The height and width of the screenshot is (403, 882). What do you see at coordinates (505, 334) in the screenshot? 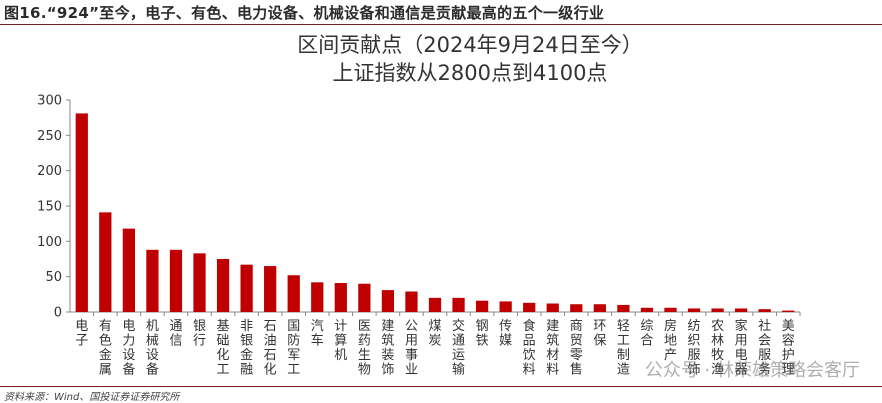
I see `category-label: 传媒` at bounding box center [505, 334].